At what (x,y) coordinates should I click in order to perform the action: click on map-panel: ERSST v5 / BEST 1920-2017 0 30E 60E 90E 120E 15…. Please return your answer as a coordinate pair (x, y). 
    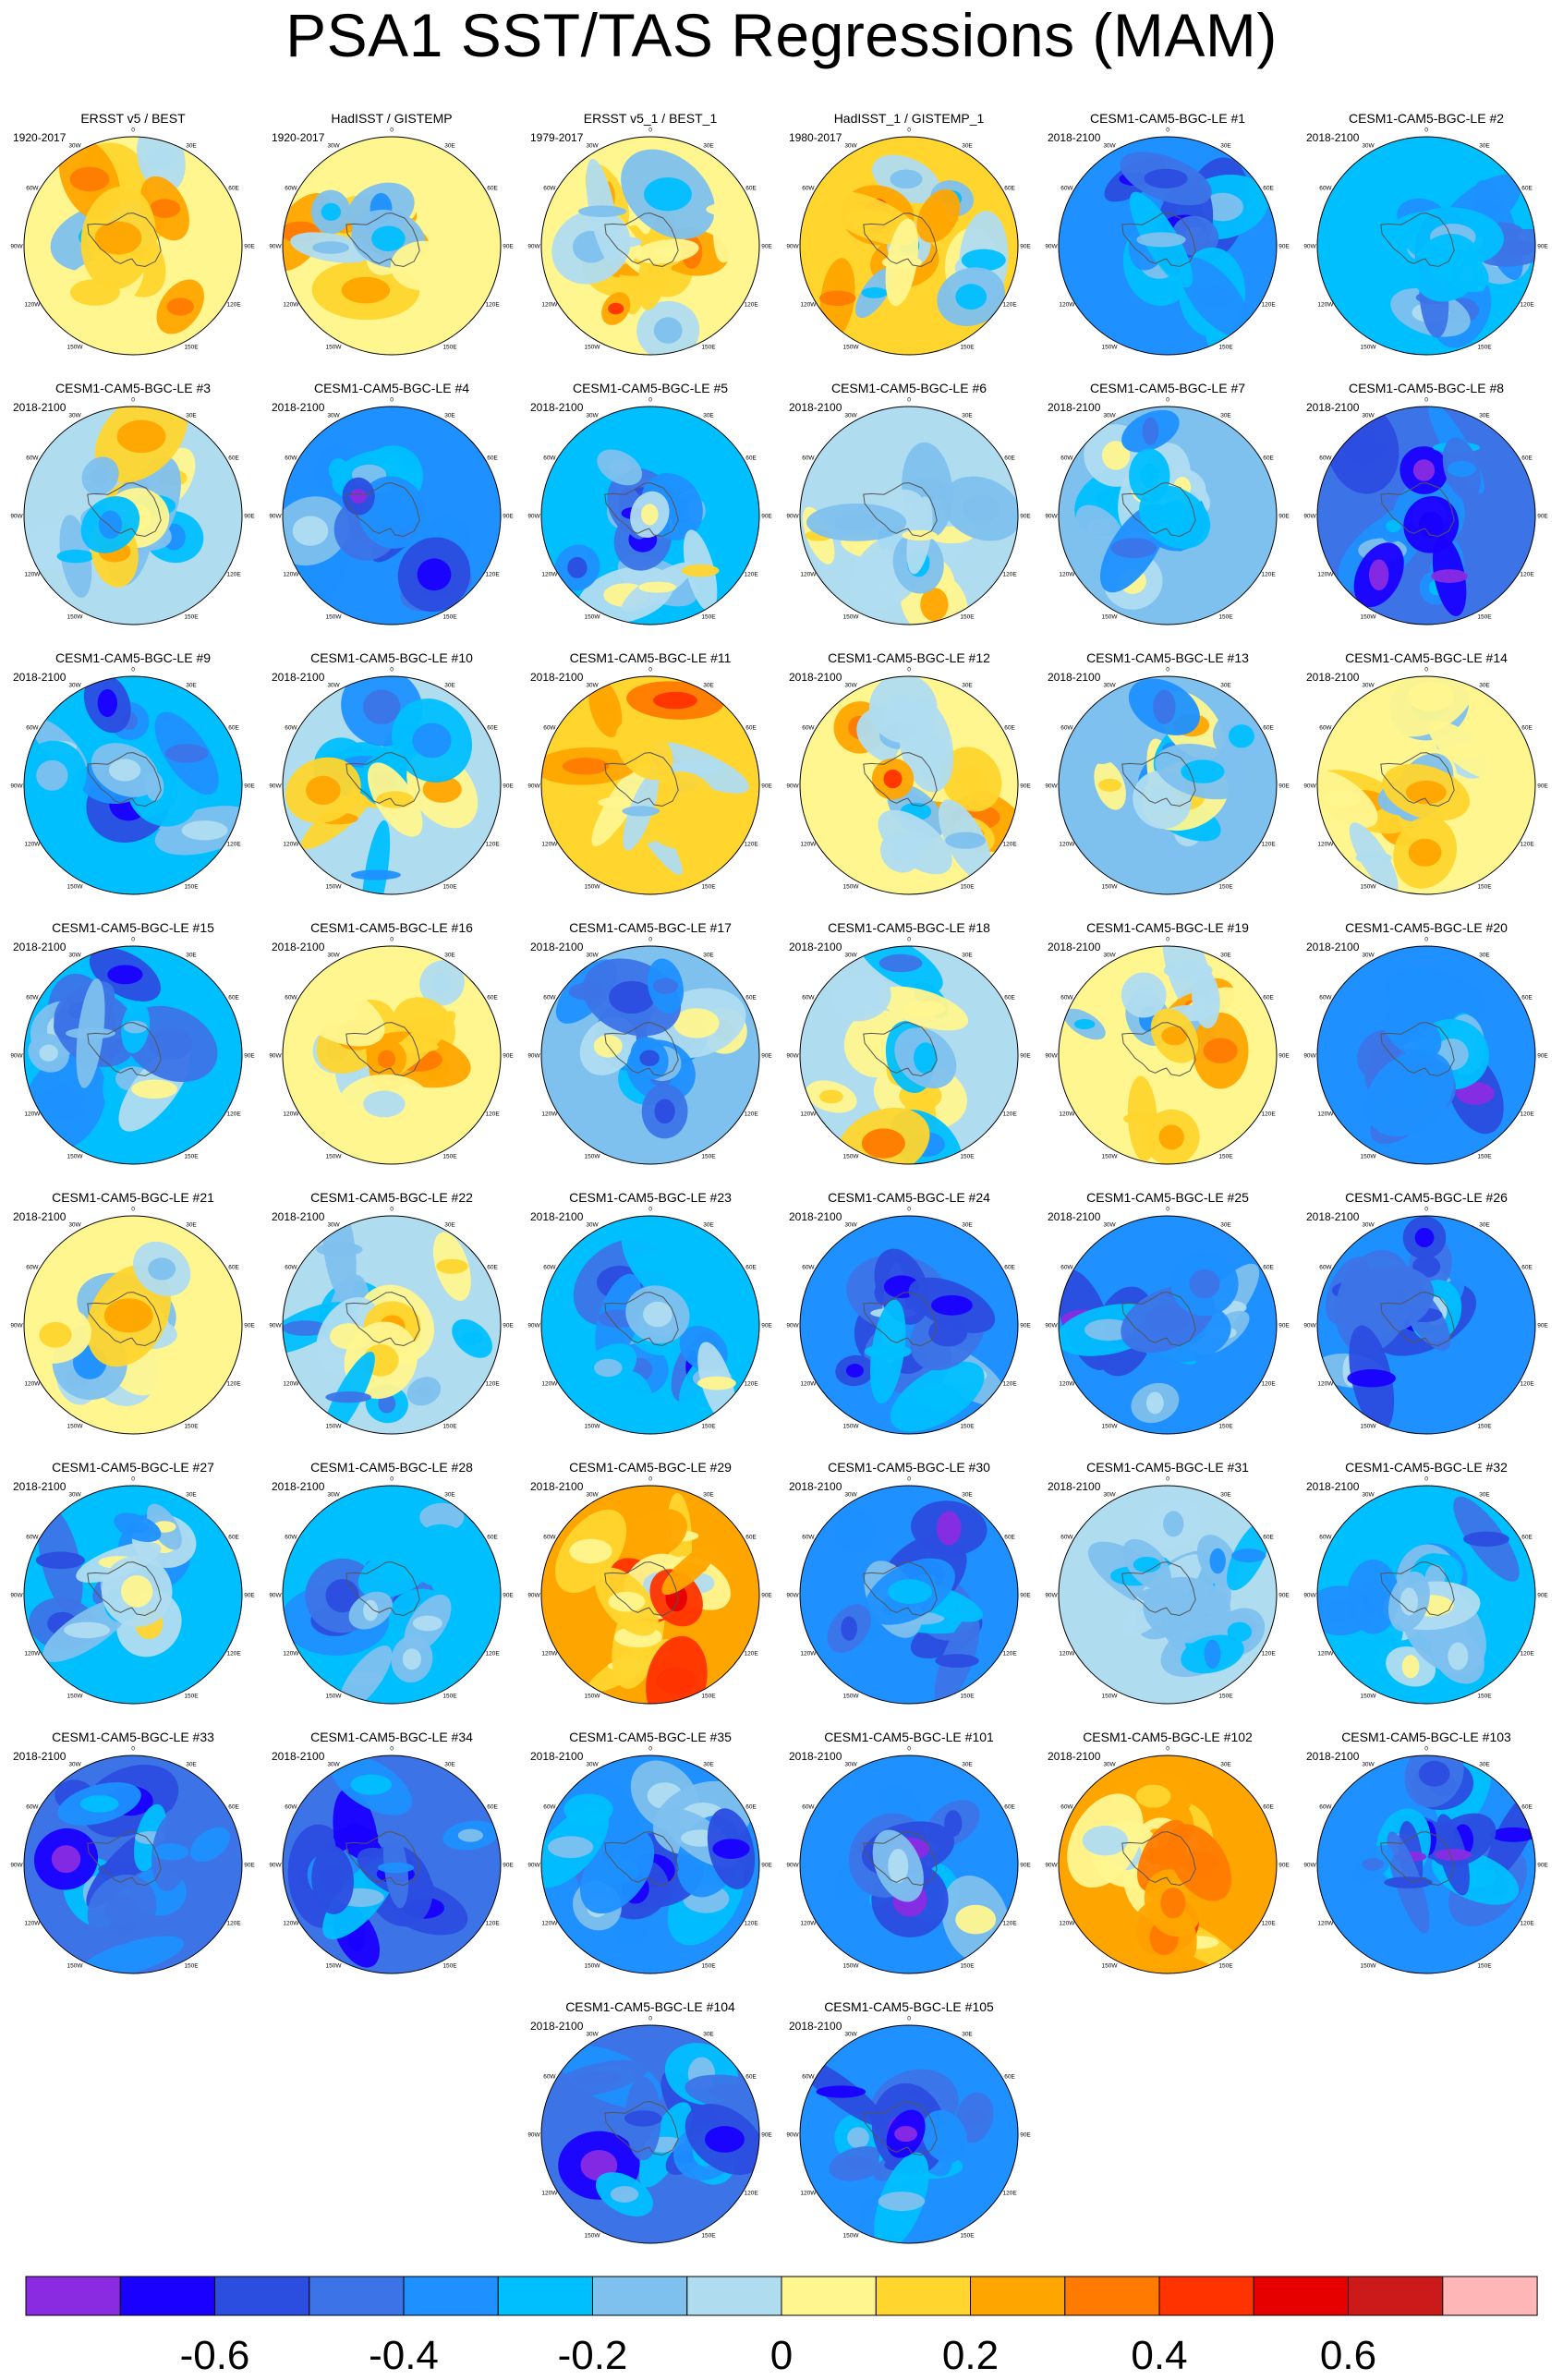
    Looking at the image, I should click on (133, 235).